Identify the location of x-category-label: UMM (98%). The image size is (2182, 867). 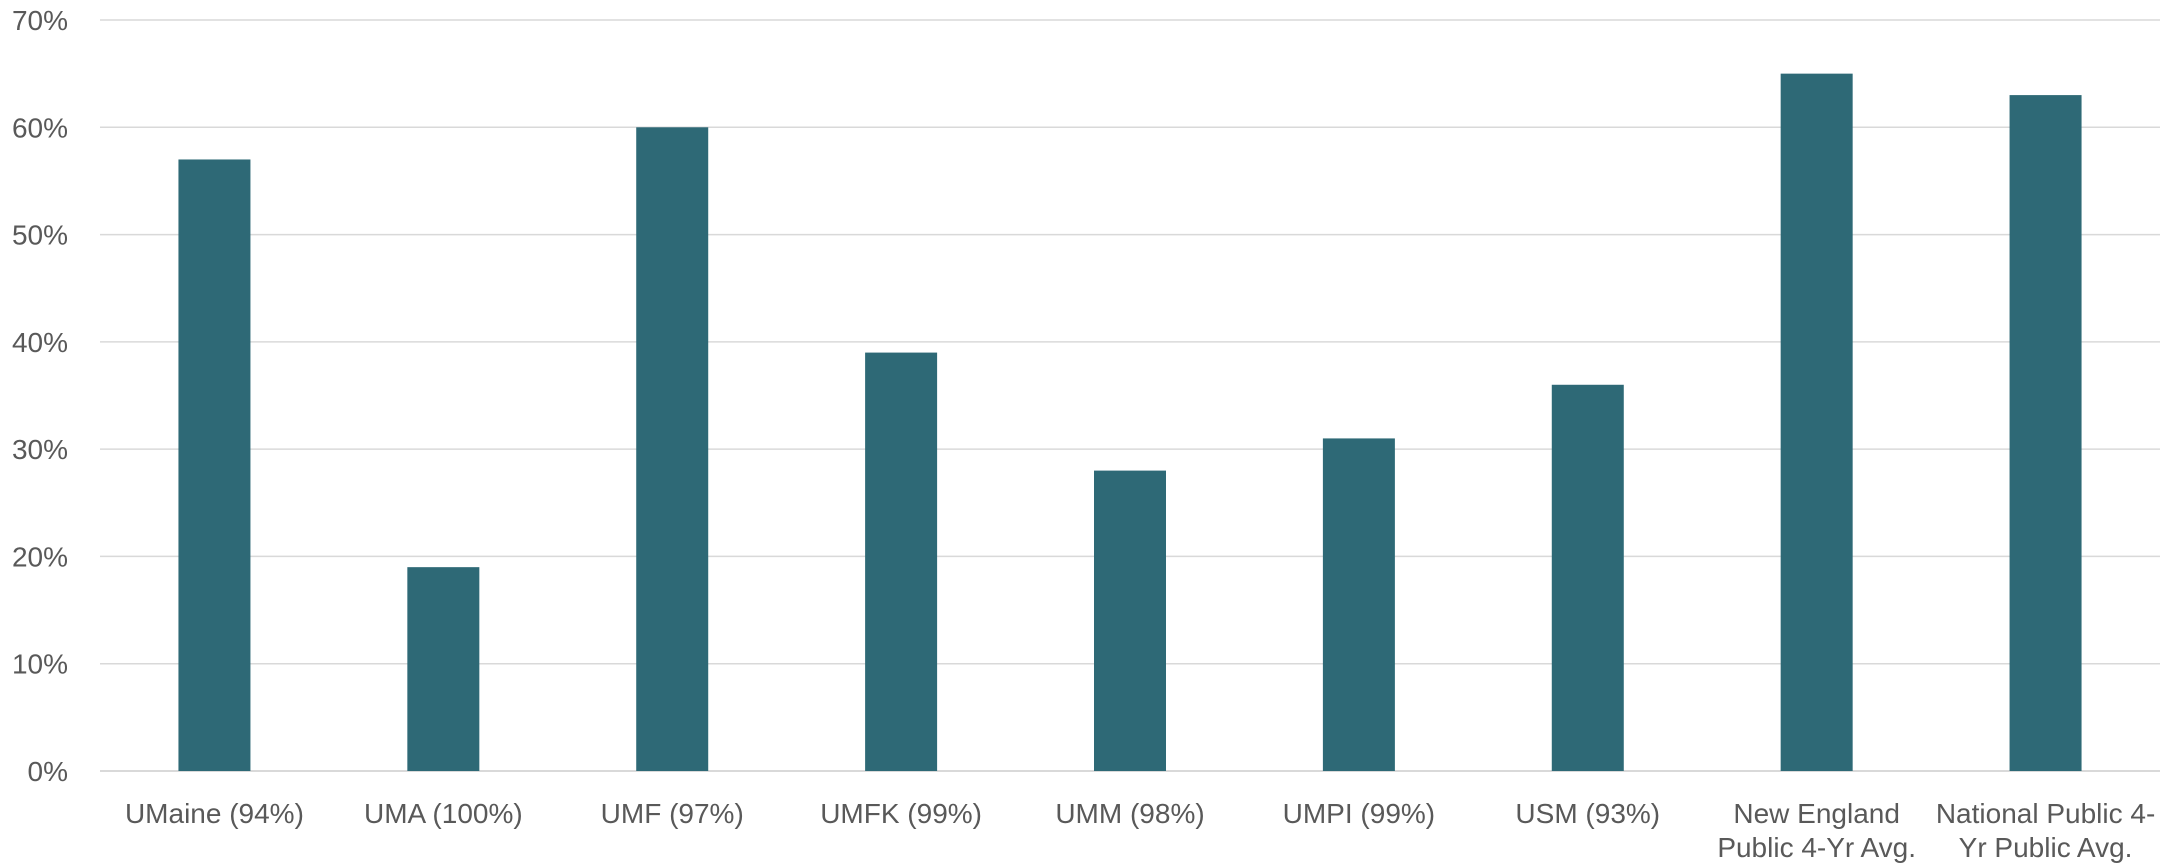
(1129, 813).